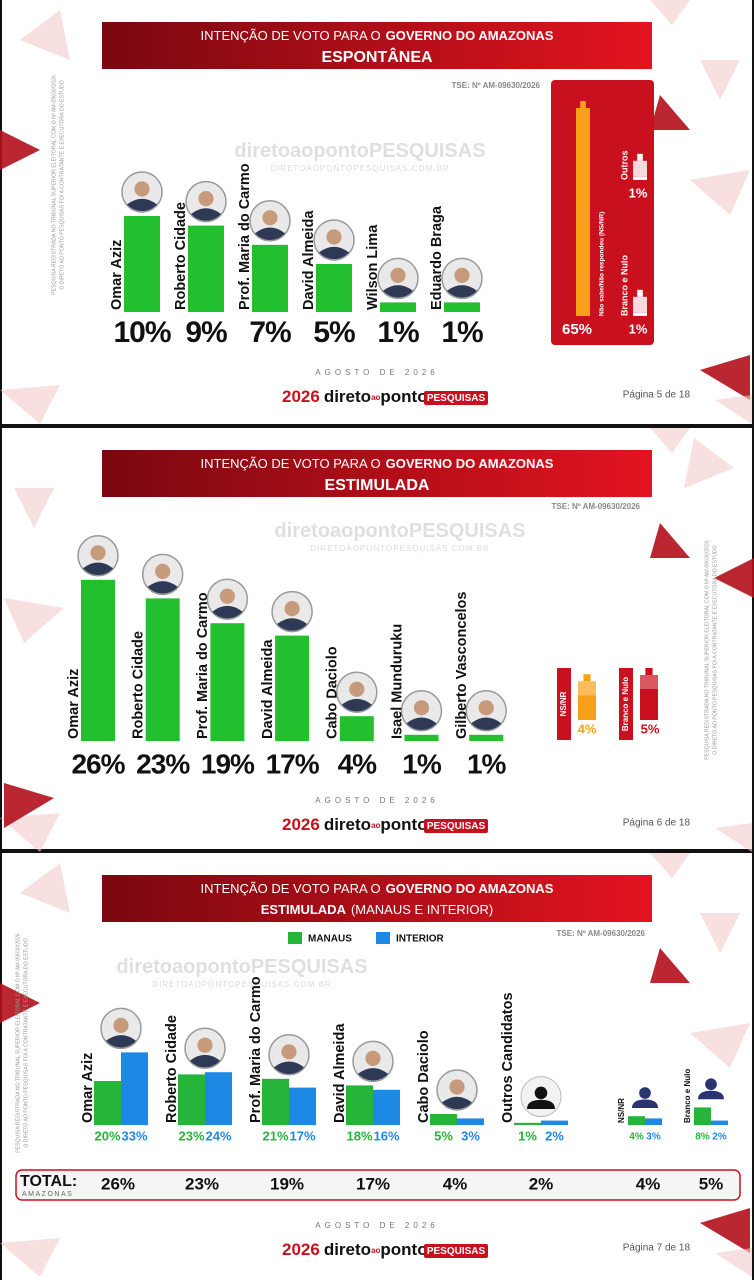  I want to click on value-label: 16%, so click(386, 1135).